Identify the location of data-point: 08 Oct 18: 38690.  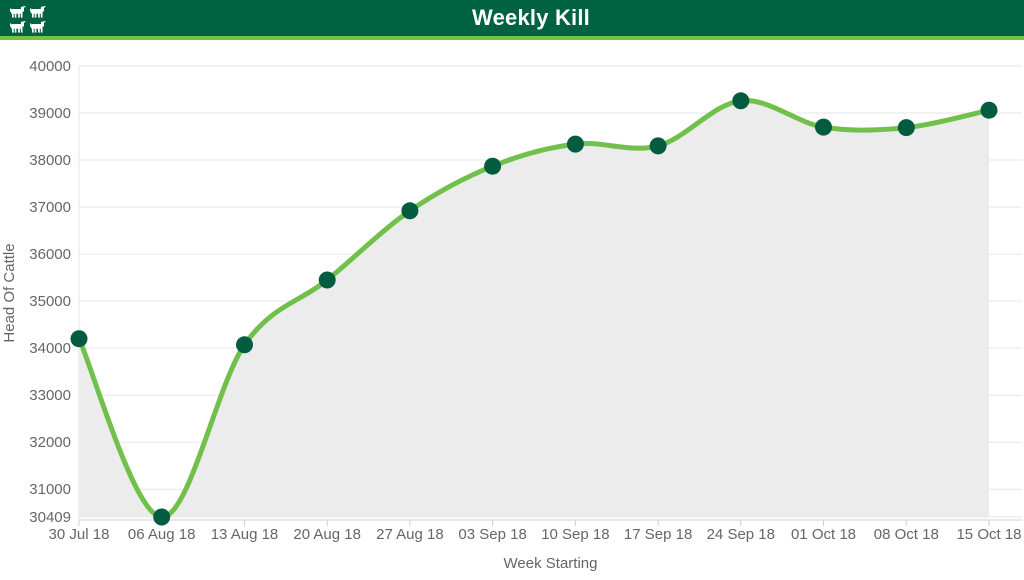
(906, 128).